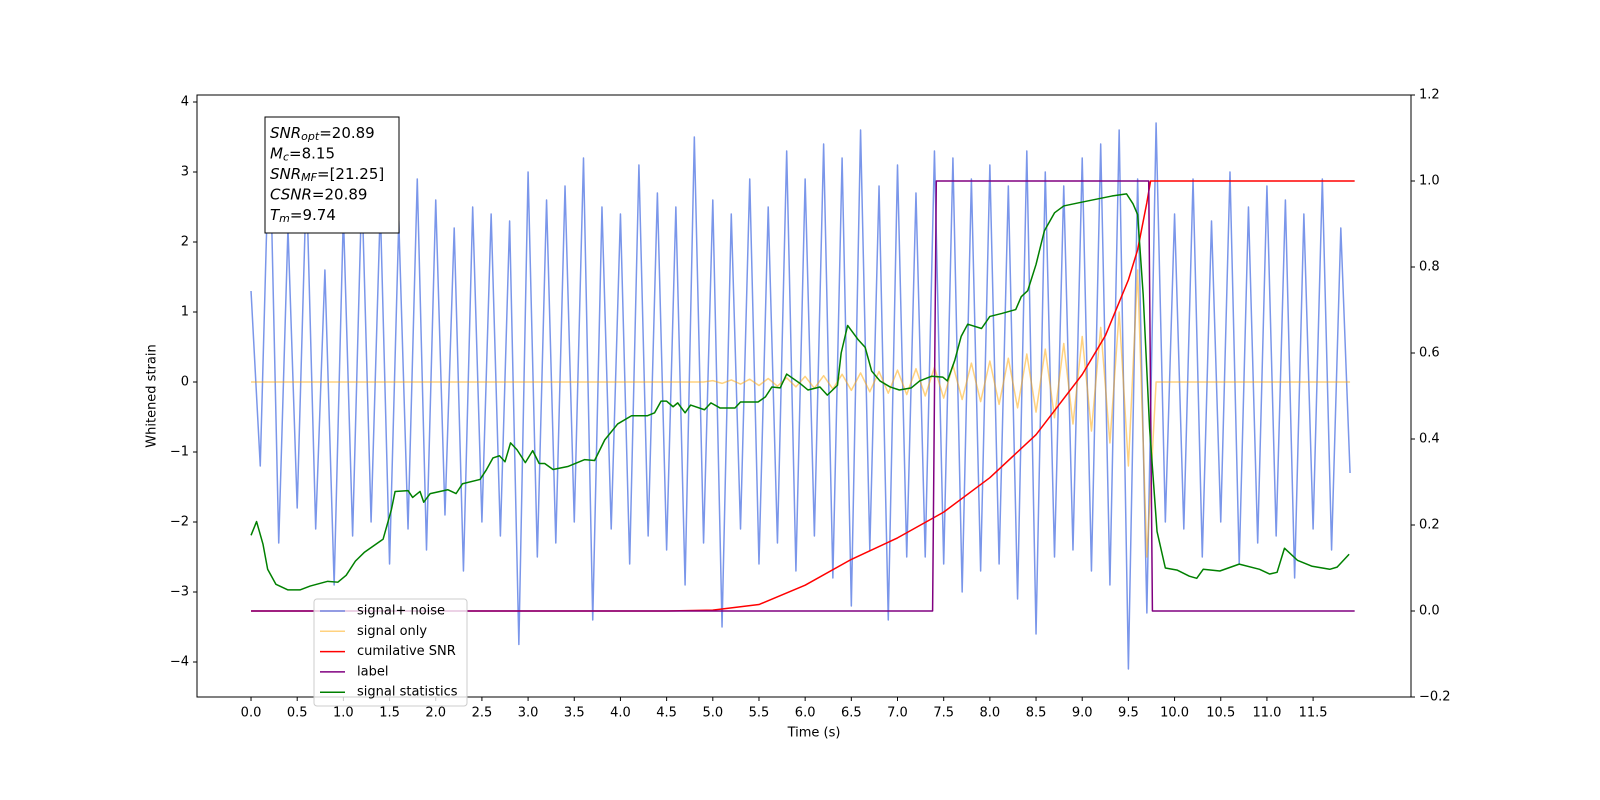 The image size is (1600, 800). I want to click on y-tick-label: 0, so click(185, 382).